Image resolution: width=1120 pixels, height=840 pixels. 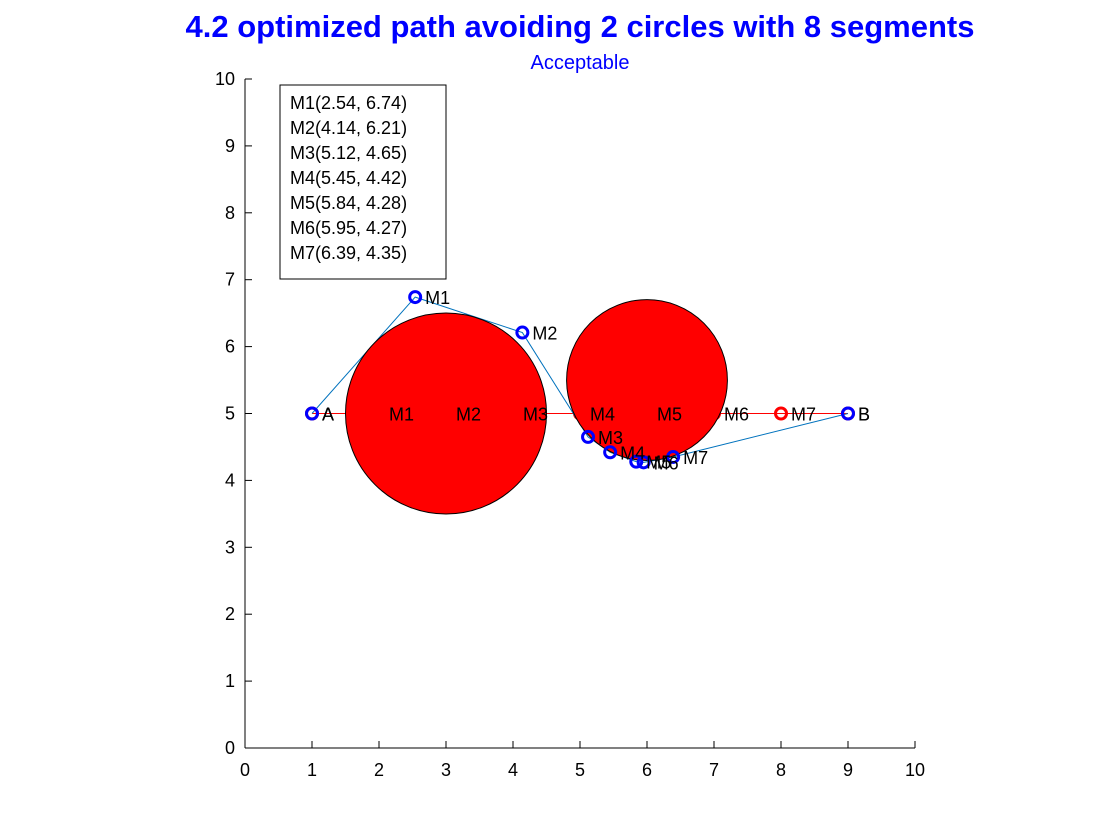 I want to click on legend-box, so click(x=363, y=182).